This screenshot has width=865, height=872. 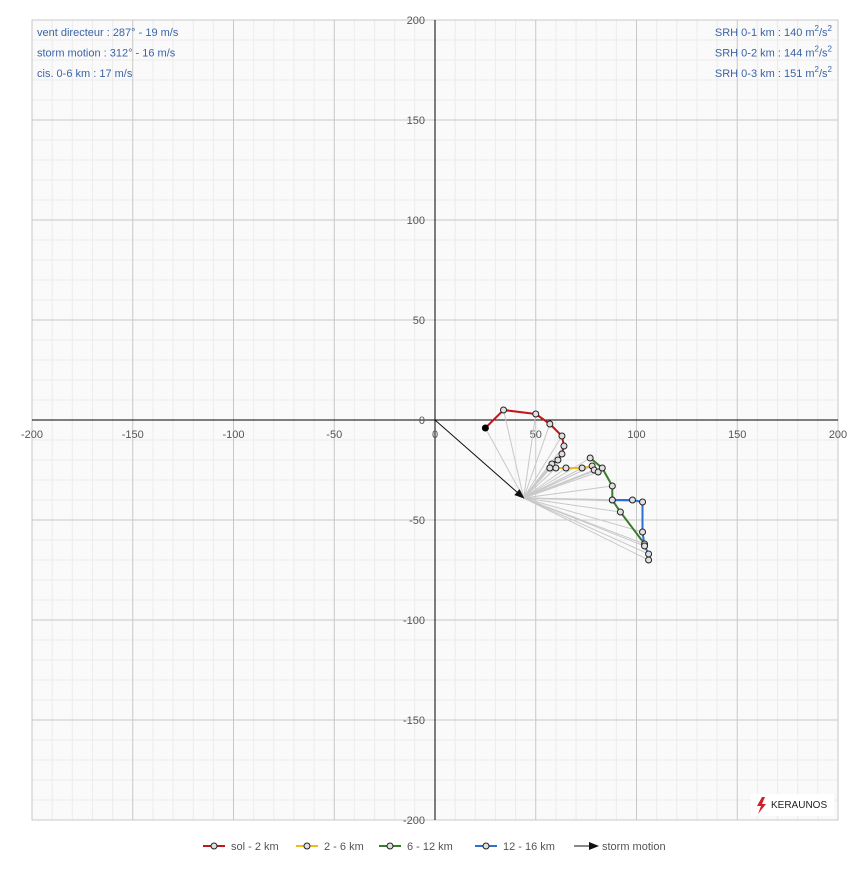 I want to click on series-points, so click(x=567, y=485).